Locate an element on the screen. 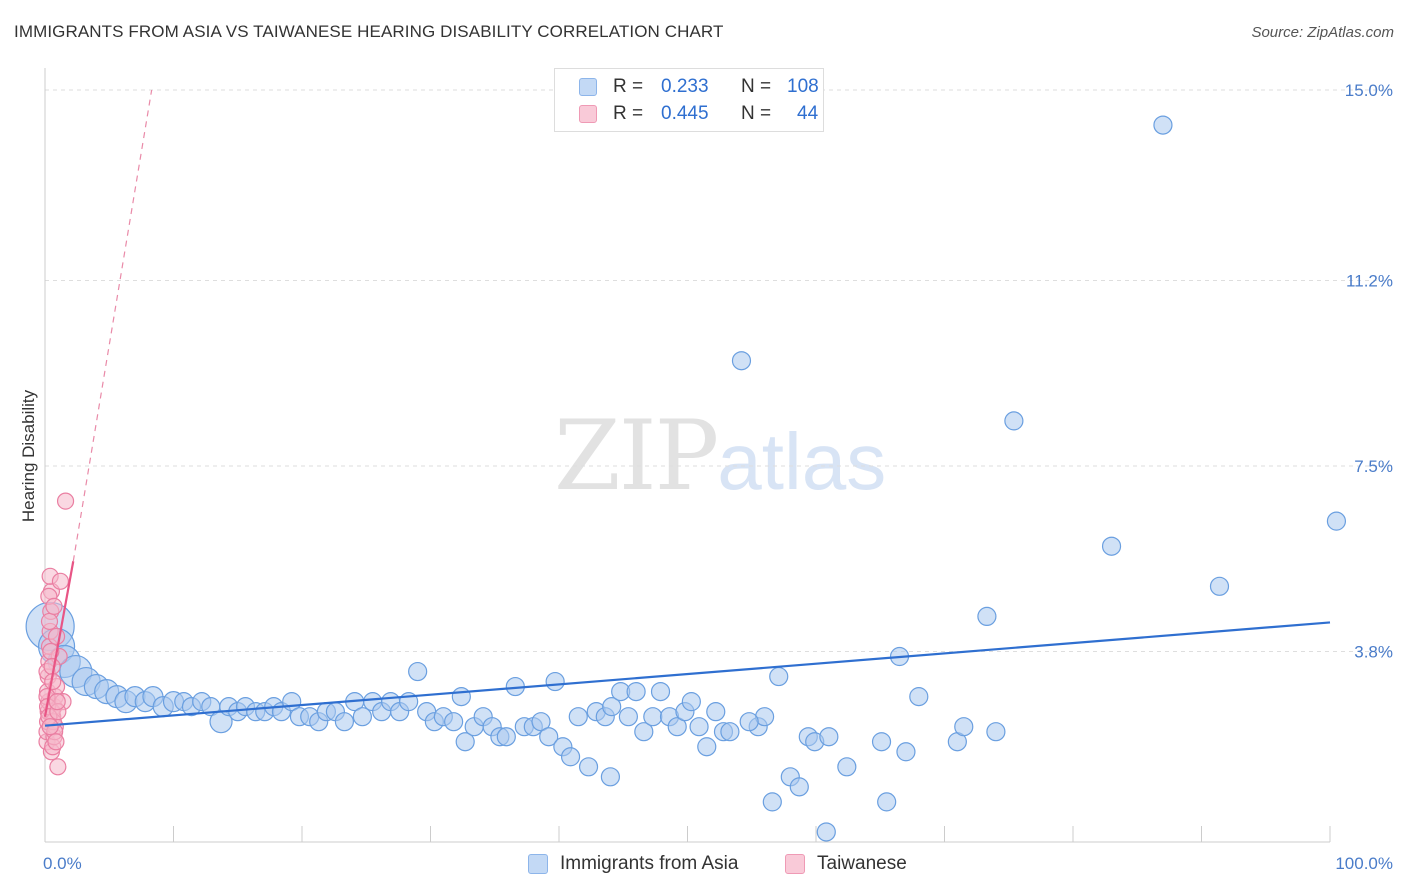  y-tick-label: 11.2% is located at coordinates (1369, 281).